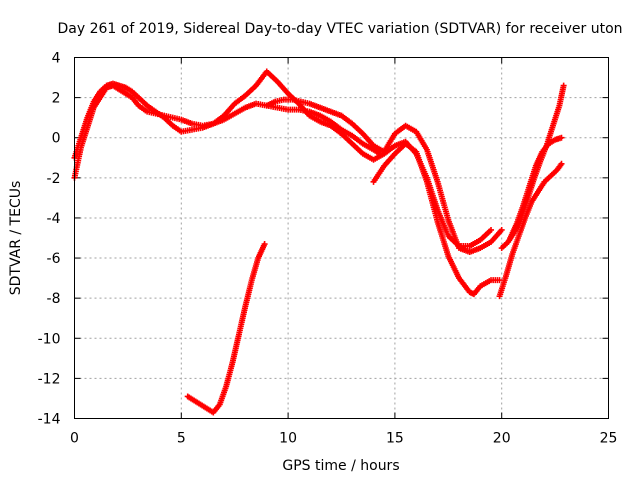 The image size is (640, 480). Describe the element at coordinates (609, 439) in the screenshot. I see `x-tick-label: 25` at that location.